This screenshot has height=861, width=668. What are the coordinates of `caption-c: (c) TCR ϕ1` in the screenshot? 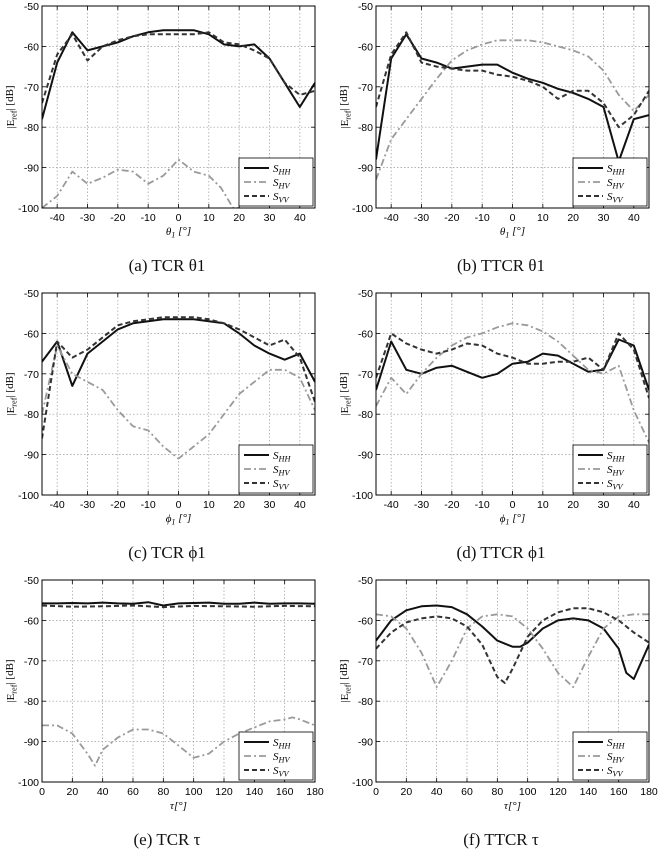 It's located at (167, 552).